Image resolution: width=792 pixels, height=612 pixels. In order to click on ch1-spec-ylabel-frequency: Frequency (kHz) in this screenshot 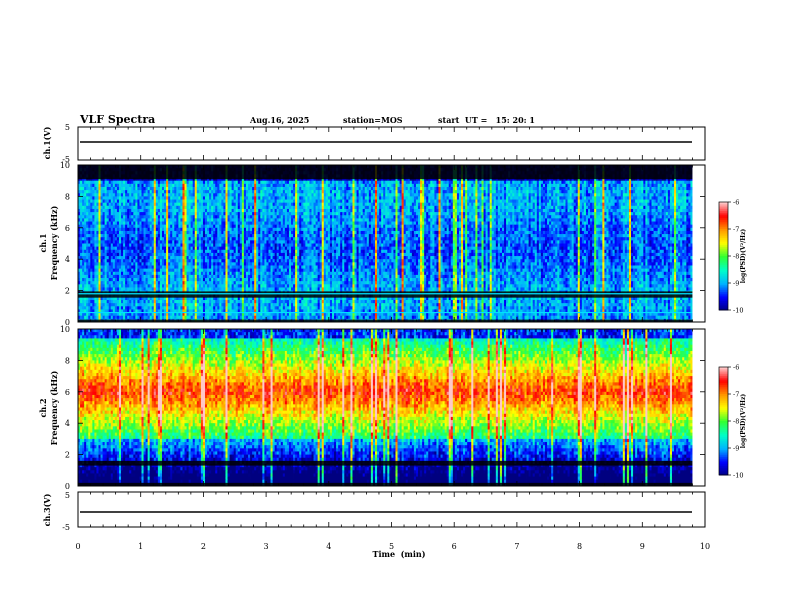, I will do `click(54, 242)`.